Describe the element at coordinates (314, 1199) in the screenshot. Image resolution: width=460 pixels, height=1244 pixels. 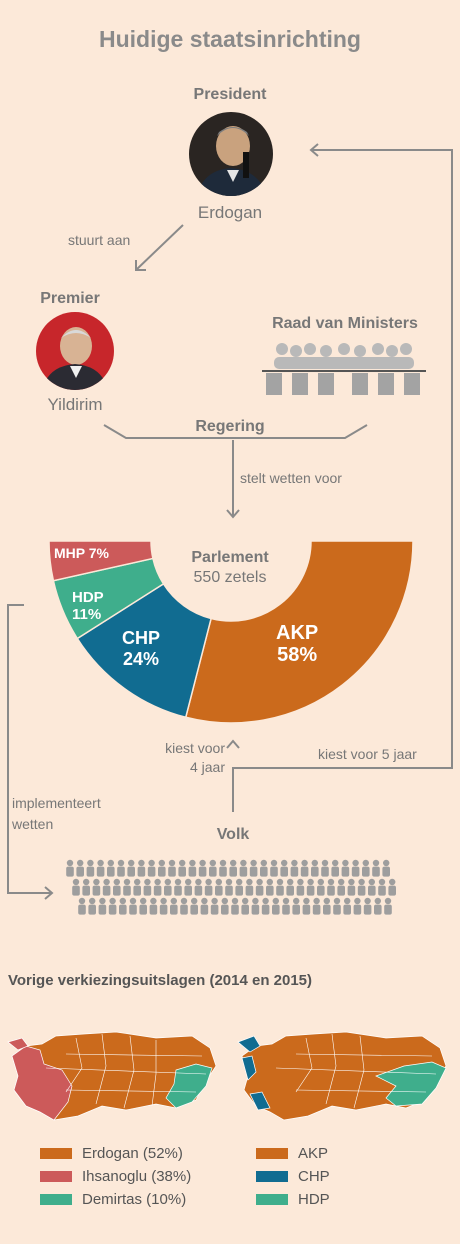
I see `legend-label-hdp: HDP` at that location.